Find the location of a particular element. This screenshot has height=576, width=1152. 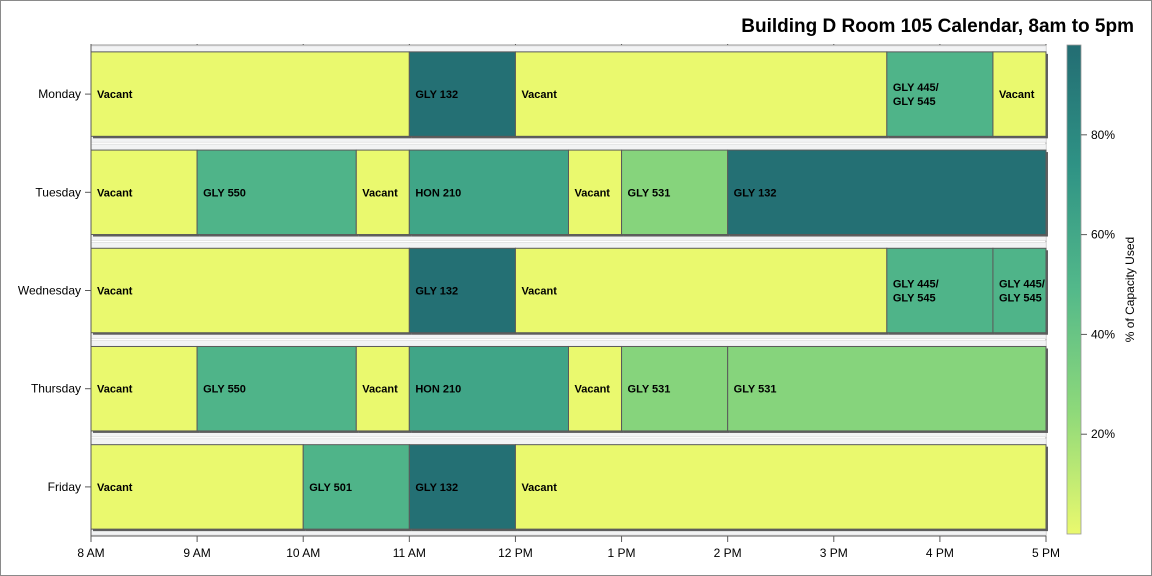

x-tick-label: 12 PM is located at coordinates (515, 553).